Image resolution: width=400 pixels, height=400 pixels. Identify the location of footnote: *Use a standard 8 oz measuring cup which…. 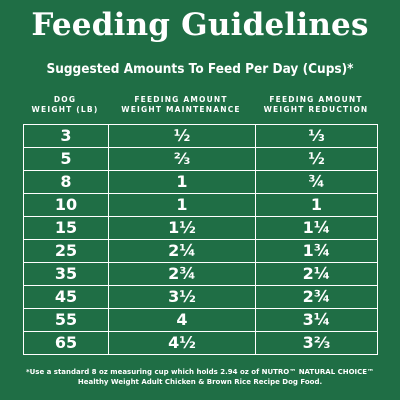
(200, 377).